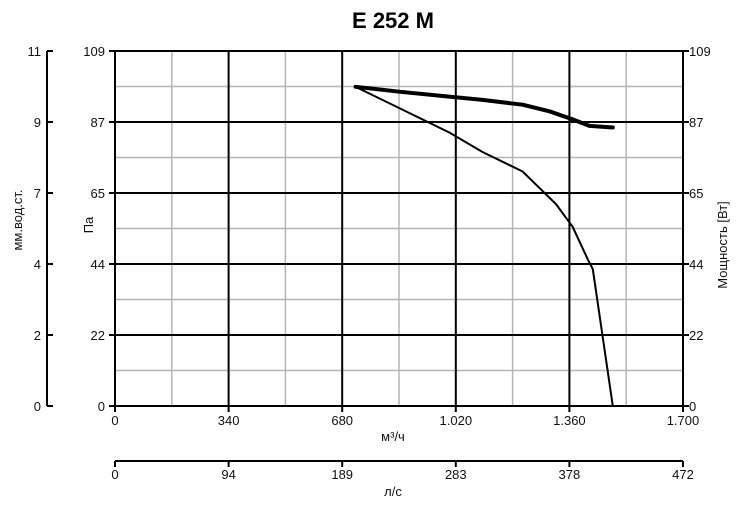  I want to click on tick-label-x-secondary: 189, so click(342, 474).